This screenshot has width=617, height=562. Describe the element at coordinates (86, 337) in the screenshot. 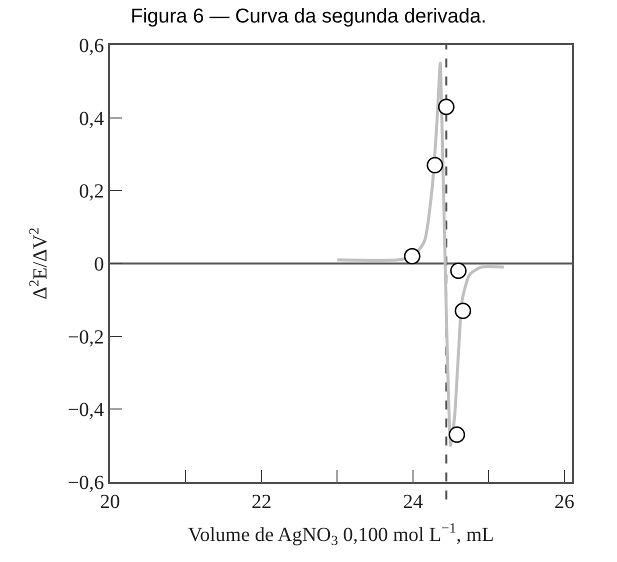

I see `y-tick-label: −0,2` at that location.